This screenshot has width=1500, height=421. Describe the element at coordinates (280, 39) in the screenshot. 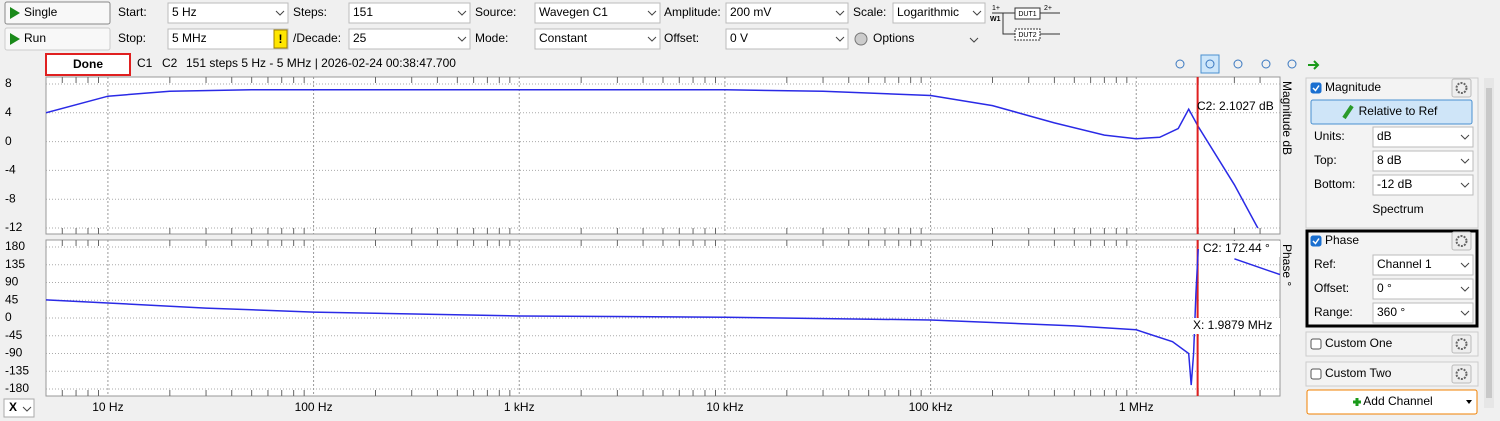

I see `warning-icon` at that location.